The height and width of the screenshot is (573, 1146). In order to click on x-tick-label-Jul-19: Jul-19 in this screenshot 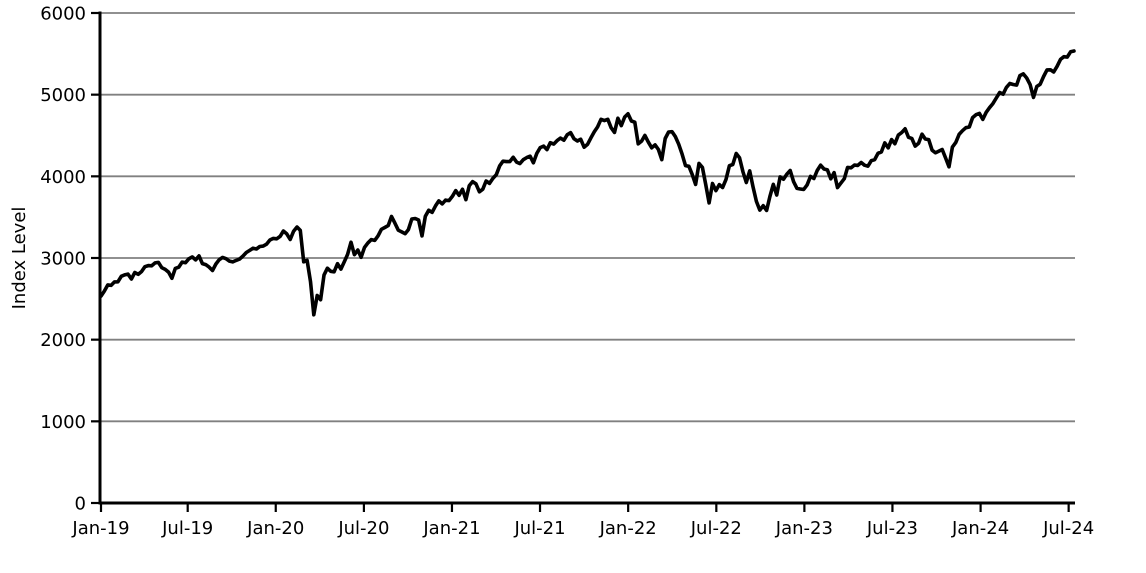, I will do `click(187, 528)`.